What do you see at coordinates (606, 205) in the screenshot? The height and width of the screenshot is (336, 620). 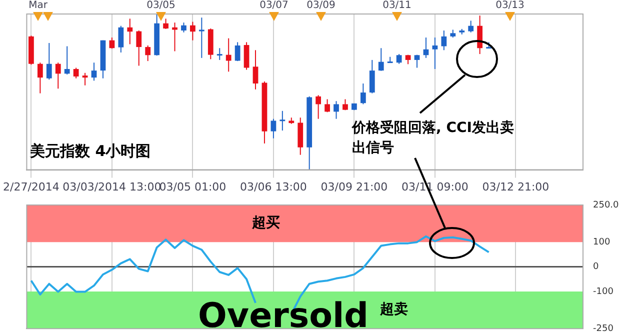 I see `y-tick-label: 250.0` at bounding box center [606, 205].